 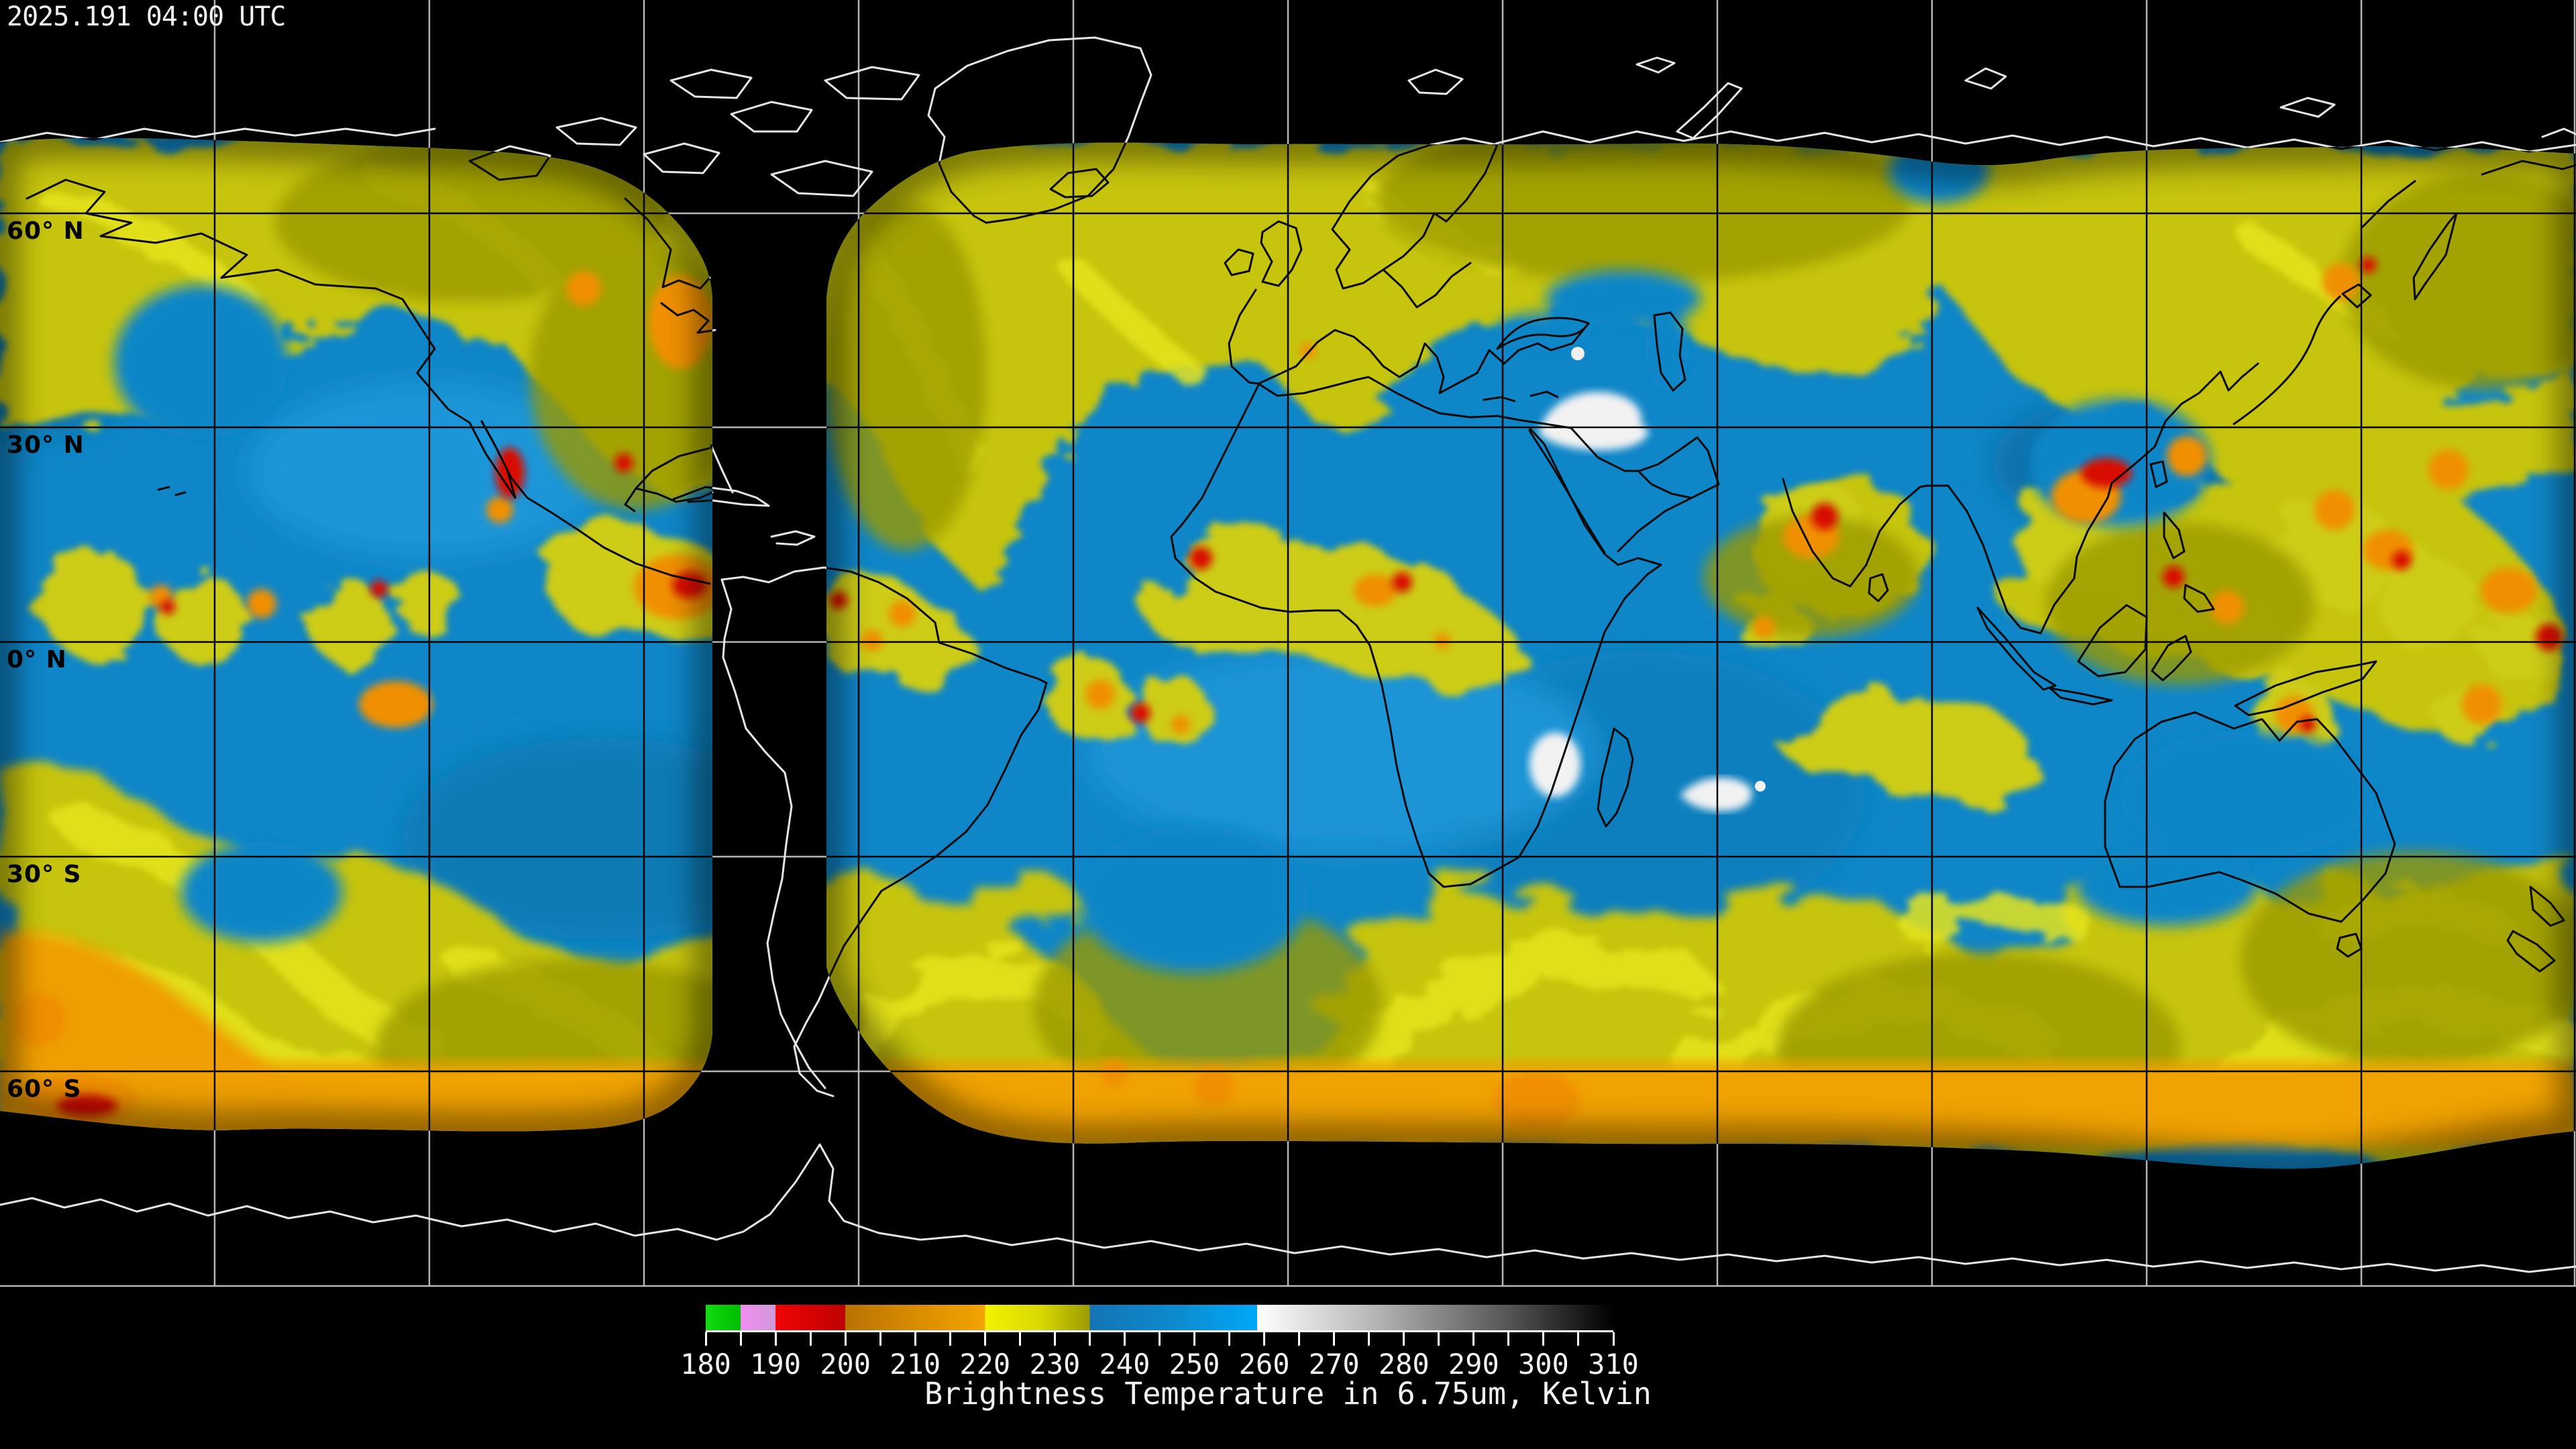 What do you see at coordinates (1159, 1318) in the screenshot?
I see `colorbar-gradient` at bounding box center [1159, 1318].